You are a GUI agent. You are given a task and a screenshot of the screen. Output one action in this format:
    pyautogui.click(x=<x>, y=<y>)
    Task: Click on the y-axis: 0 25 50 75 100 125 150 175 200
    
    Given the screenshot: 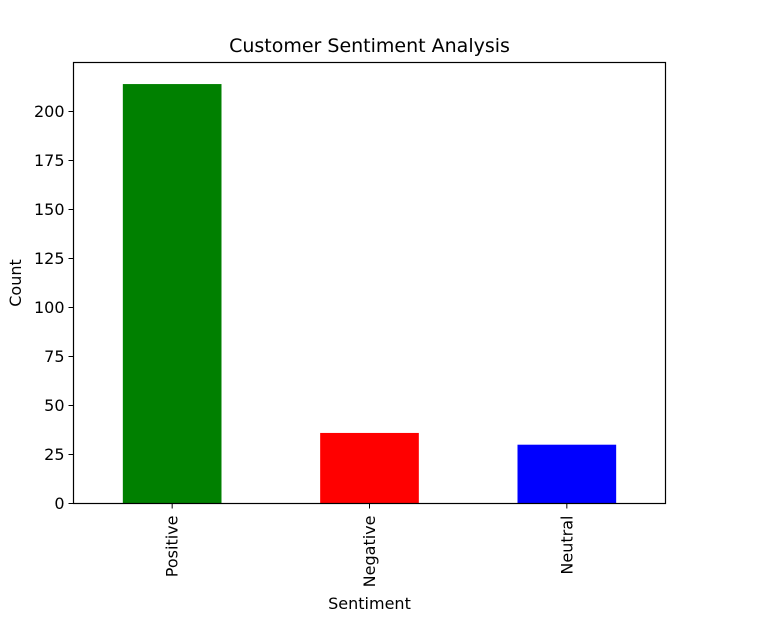 What is the action you would take?
    pyautogui.click(x=54, y=307)
    